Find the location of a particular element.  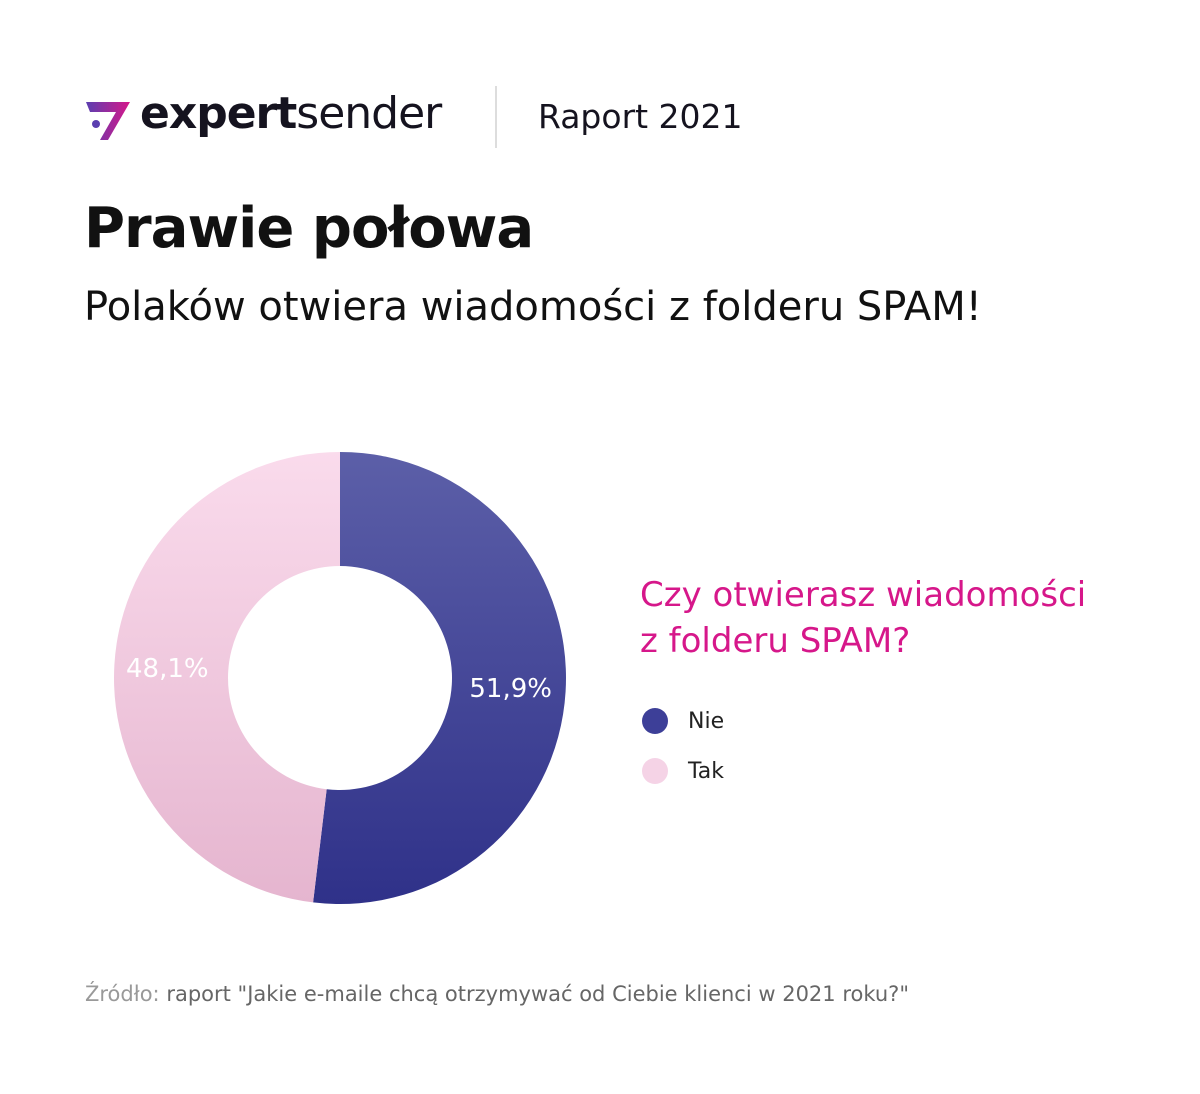

source-label: Źródło: is located at coordinates (122, 994).